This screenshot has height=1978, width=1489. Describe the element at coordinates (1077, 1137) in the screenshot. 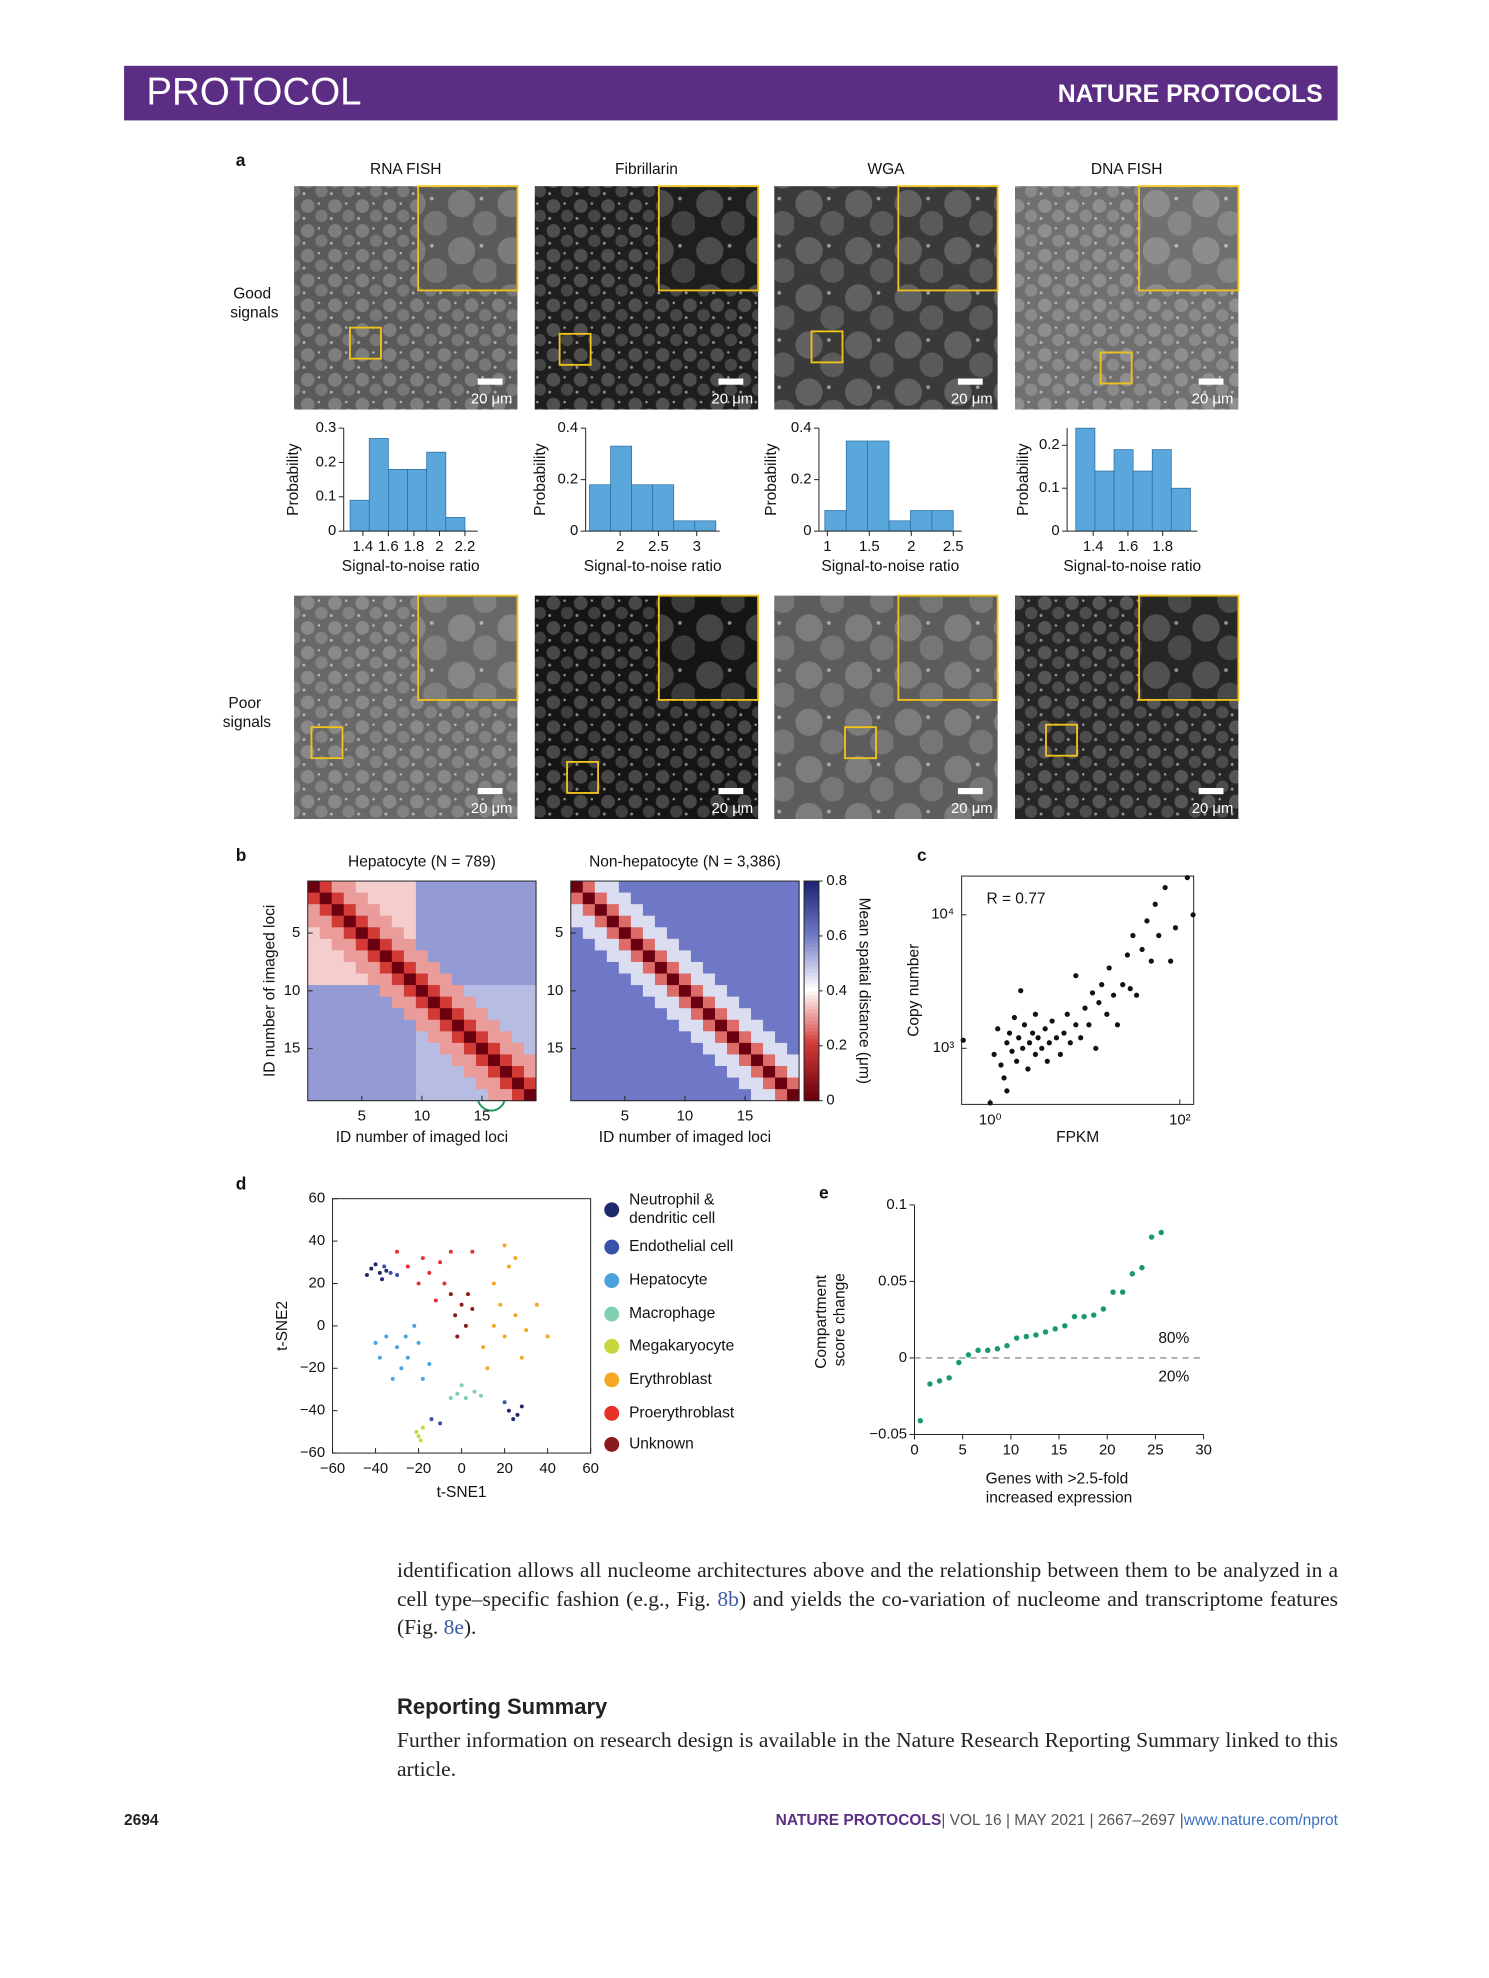

I see `x-axis-label: FPKM` at that location.